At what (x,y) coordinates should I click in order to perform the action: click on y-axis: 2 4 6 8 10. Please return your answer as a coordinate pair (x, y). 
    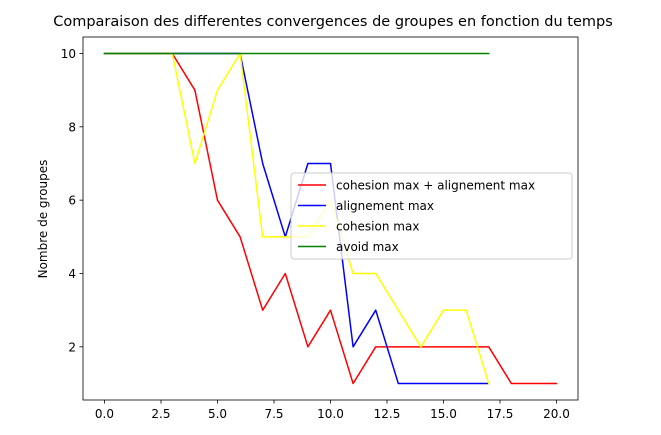
    Looking at the image, I should click on (72, 200).